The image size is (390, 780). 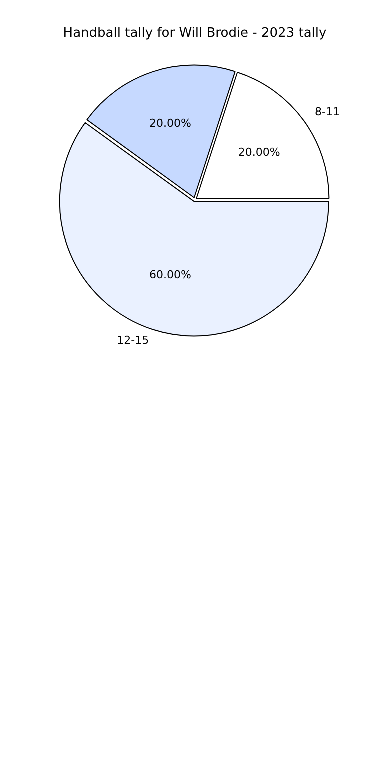 I want to click on data-label: 60.00%, so click(x=170, y=275).